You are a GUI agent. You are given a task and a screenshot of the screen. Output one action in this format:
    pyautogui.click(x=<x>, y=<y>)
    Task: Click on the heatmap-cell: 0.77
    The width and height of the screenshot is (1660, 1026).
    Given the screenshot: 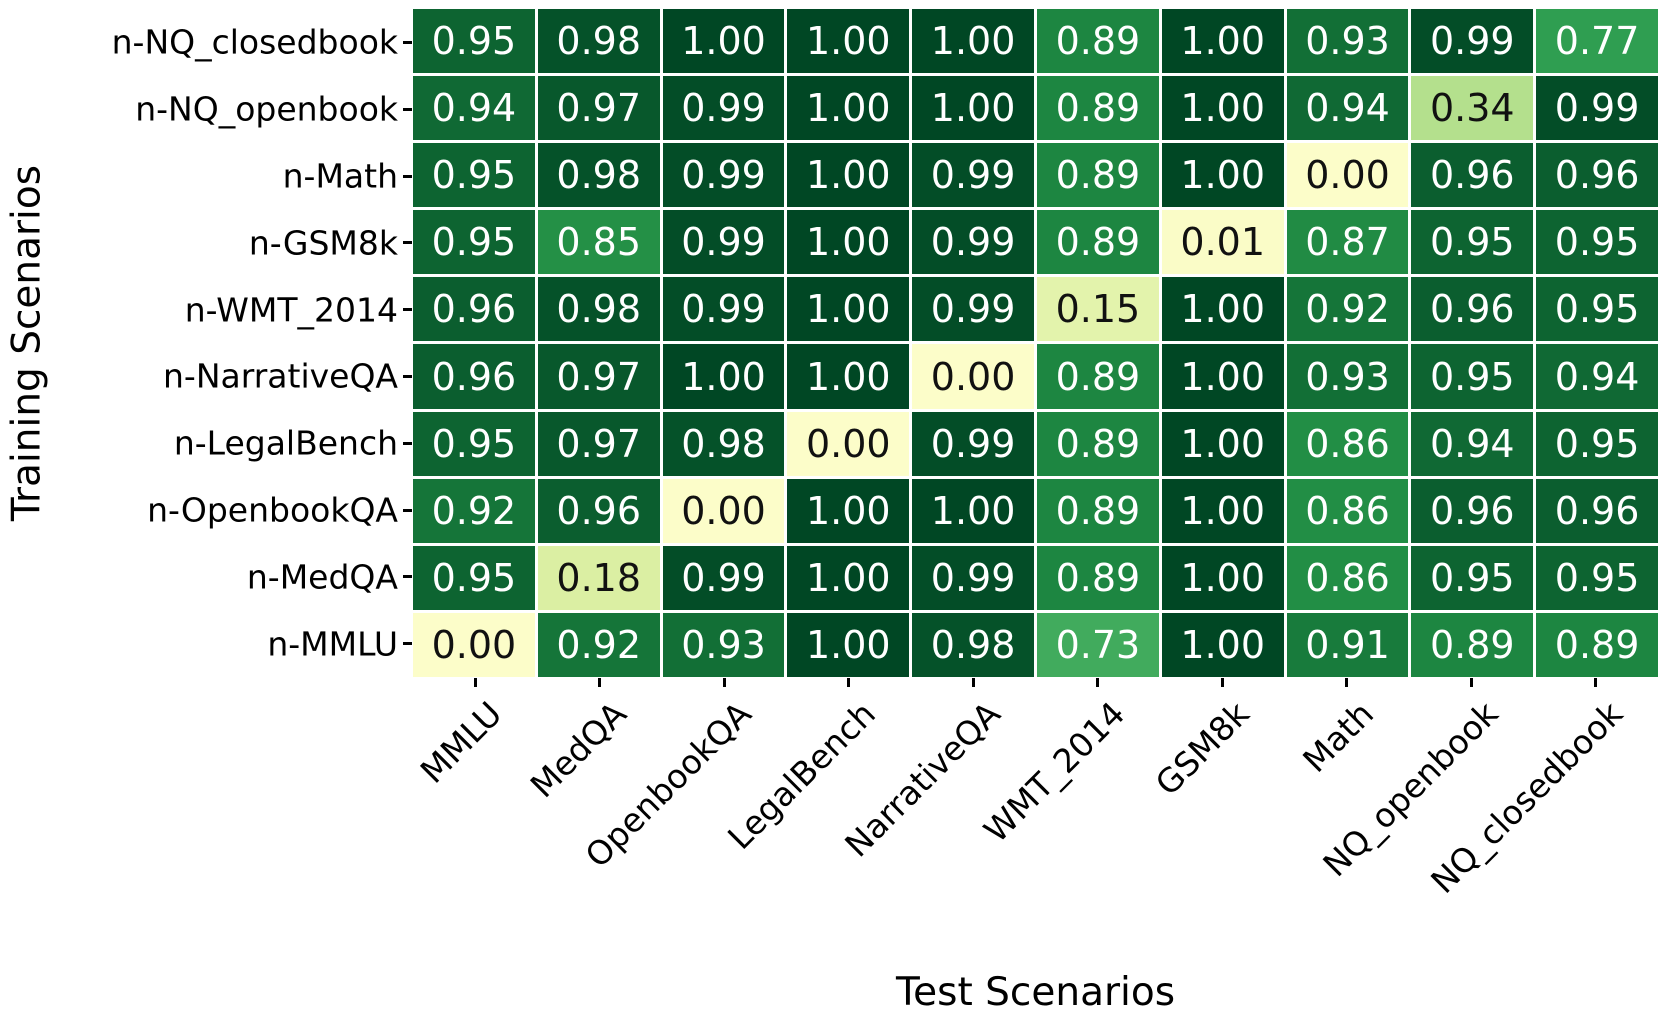 What is the action you would take?
    pyautogui.click(x=1597, y=41)
    